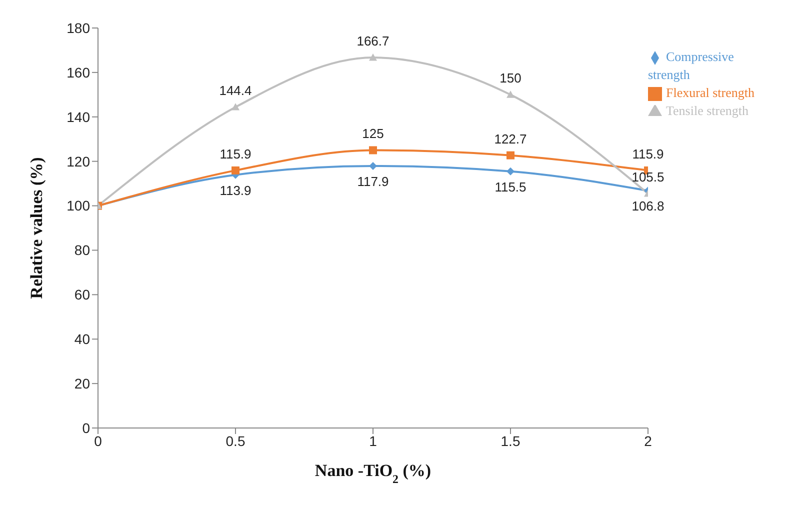  I want to click on y-tick-label: 140, so click(78, 116).